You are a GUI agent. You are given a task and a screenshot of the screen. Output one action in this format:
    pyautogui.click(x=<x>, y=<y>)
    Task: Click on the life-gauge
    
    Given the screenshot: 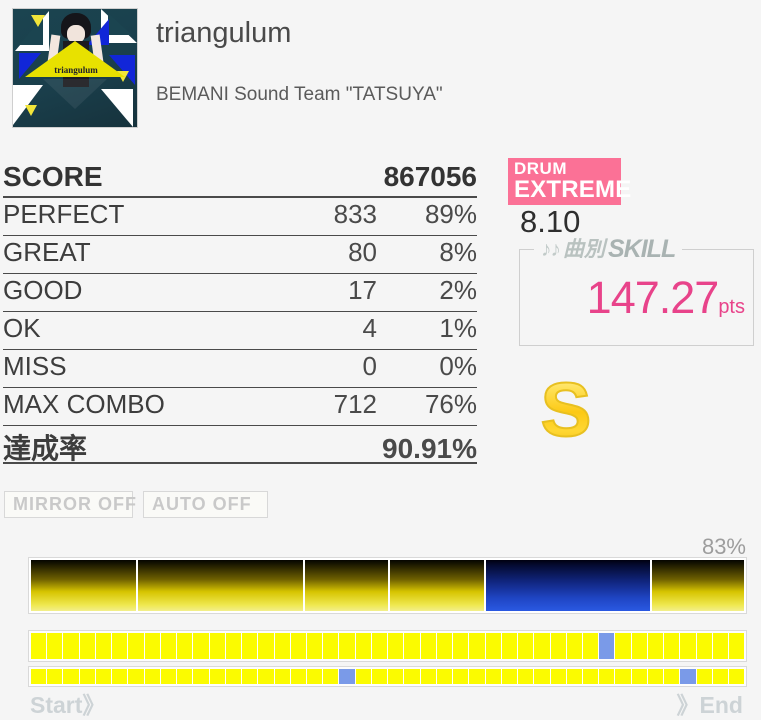 What is the action you would take?
    pyautogui.click(x=387, y=585)
    